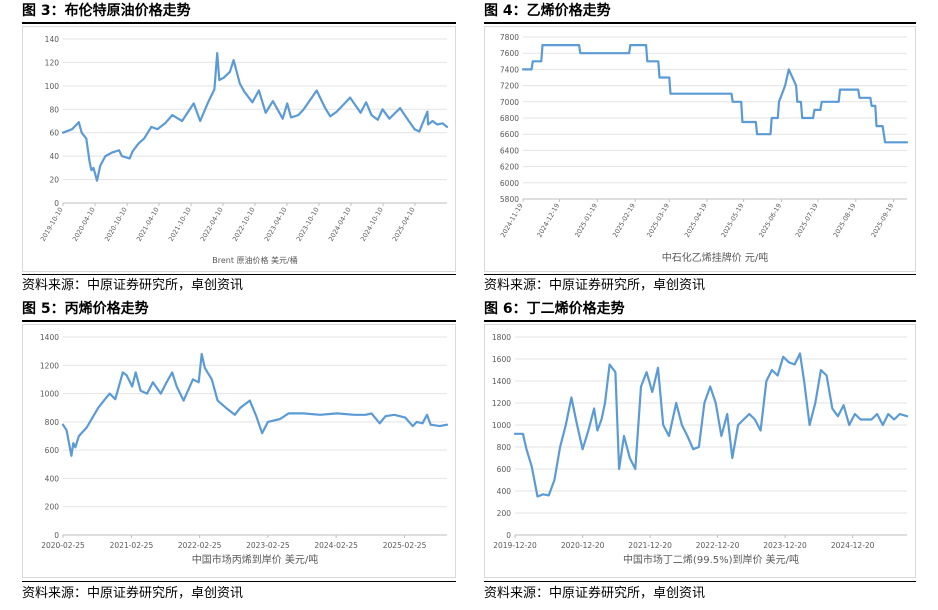 This screenshot has width=938, height=610. What do you see at coordinates (180, 224) in the screenshot?
I see `x-tick-label: 2021-10-10` at bounding box center [180, 224].